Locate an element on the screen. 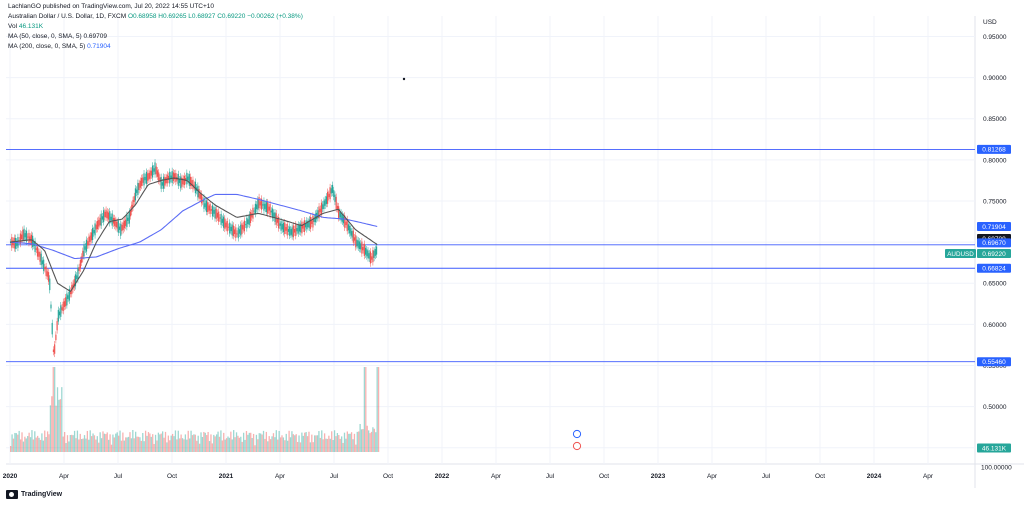 Image resolution: width=1024 pixels, height=506 pixels. ma50-legend: MA (50, close, 0, SMA, 5) 0.69709 is located at coordinates (57, 37).